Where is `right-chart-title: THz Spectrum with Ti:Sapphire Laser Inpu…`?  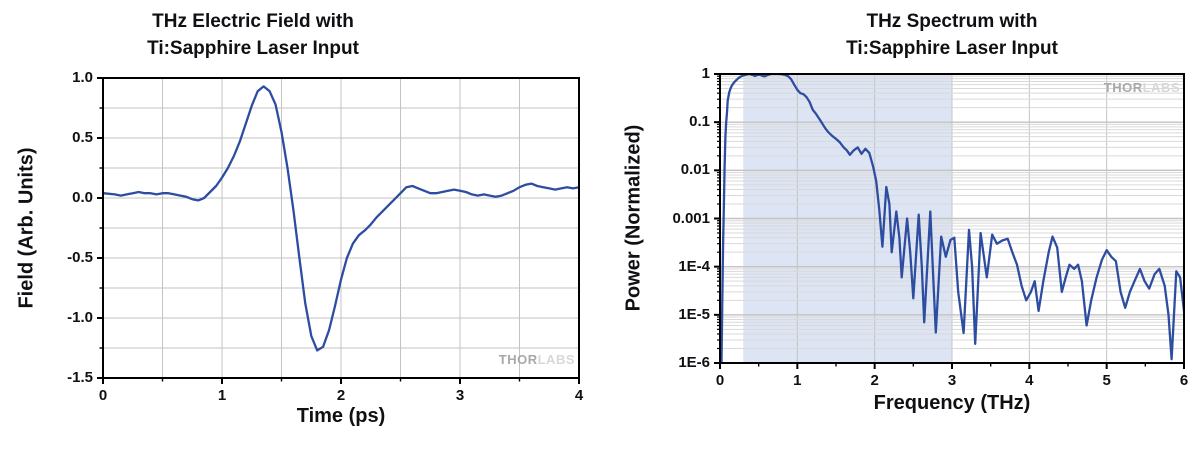
right-chart-title: THz Spectrum with Ti:Sapphire Laser Inpu… is located at coordinates (952, 35).